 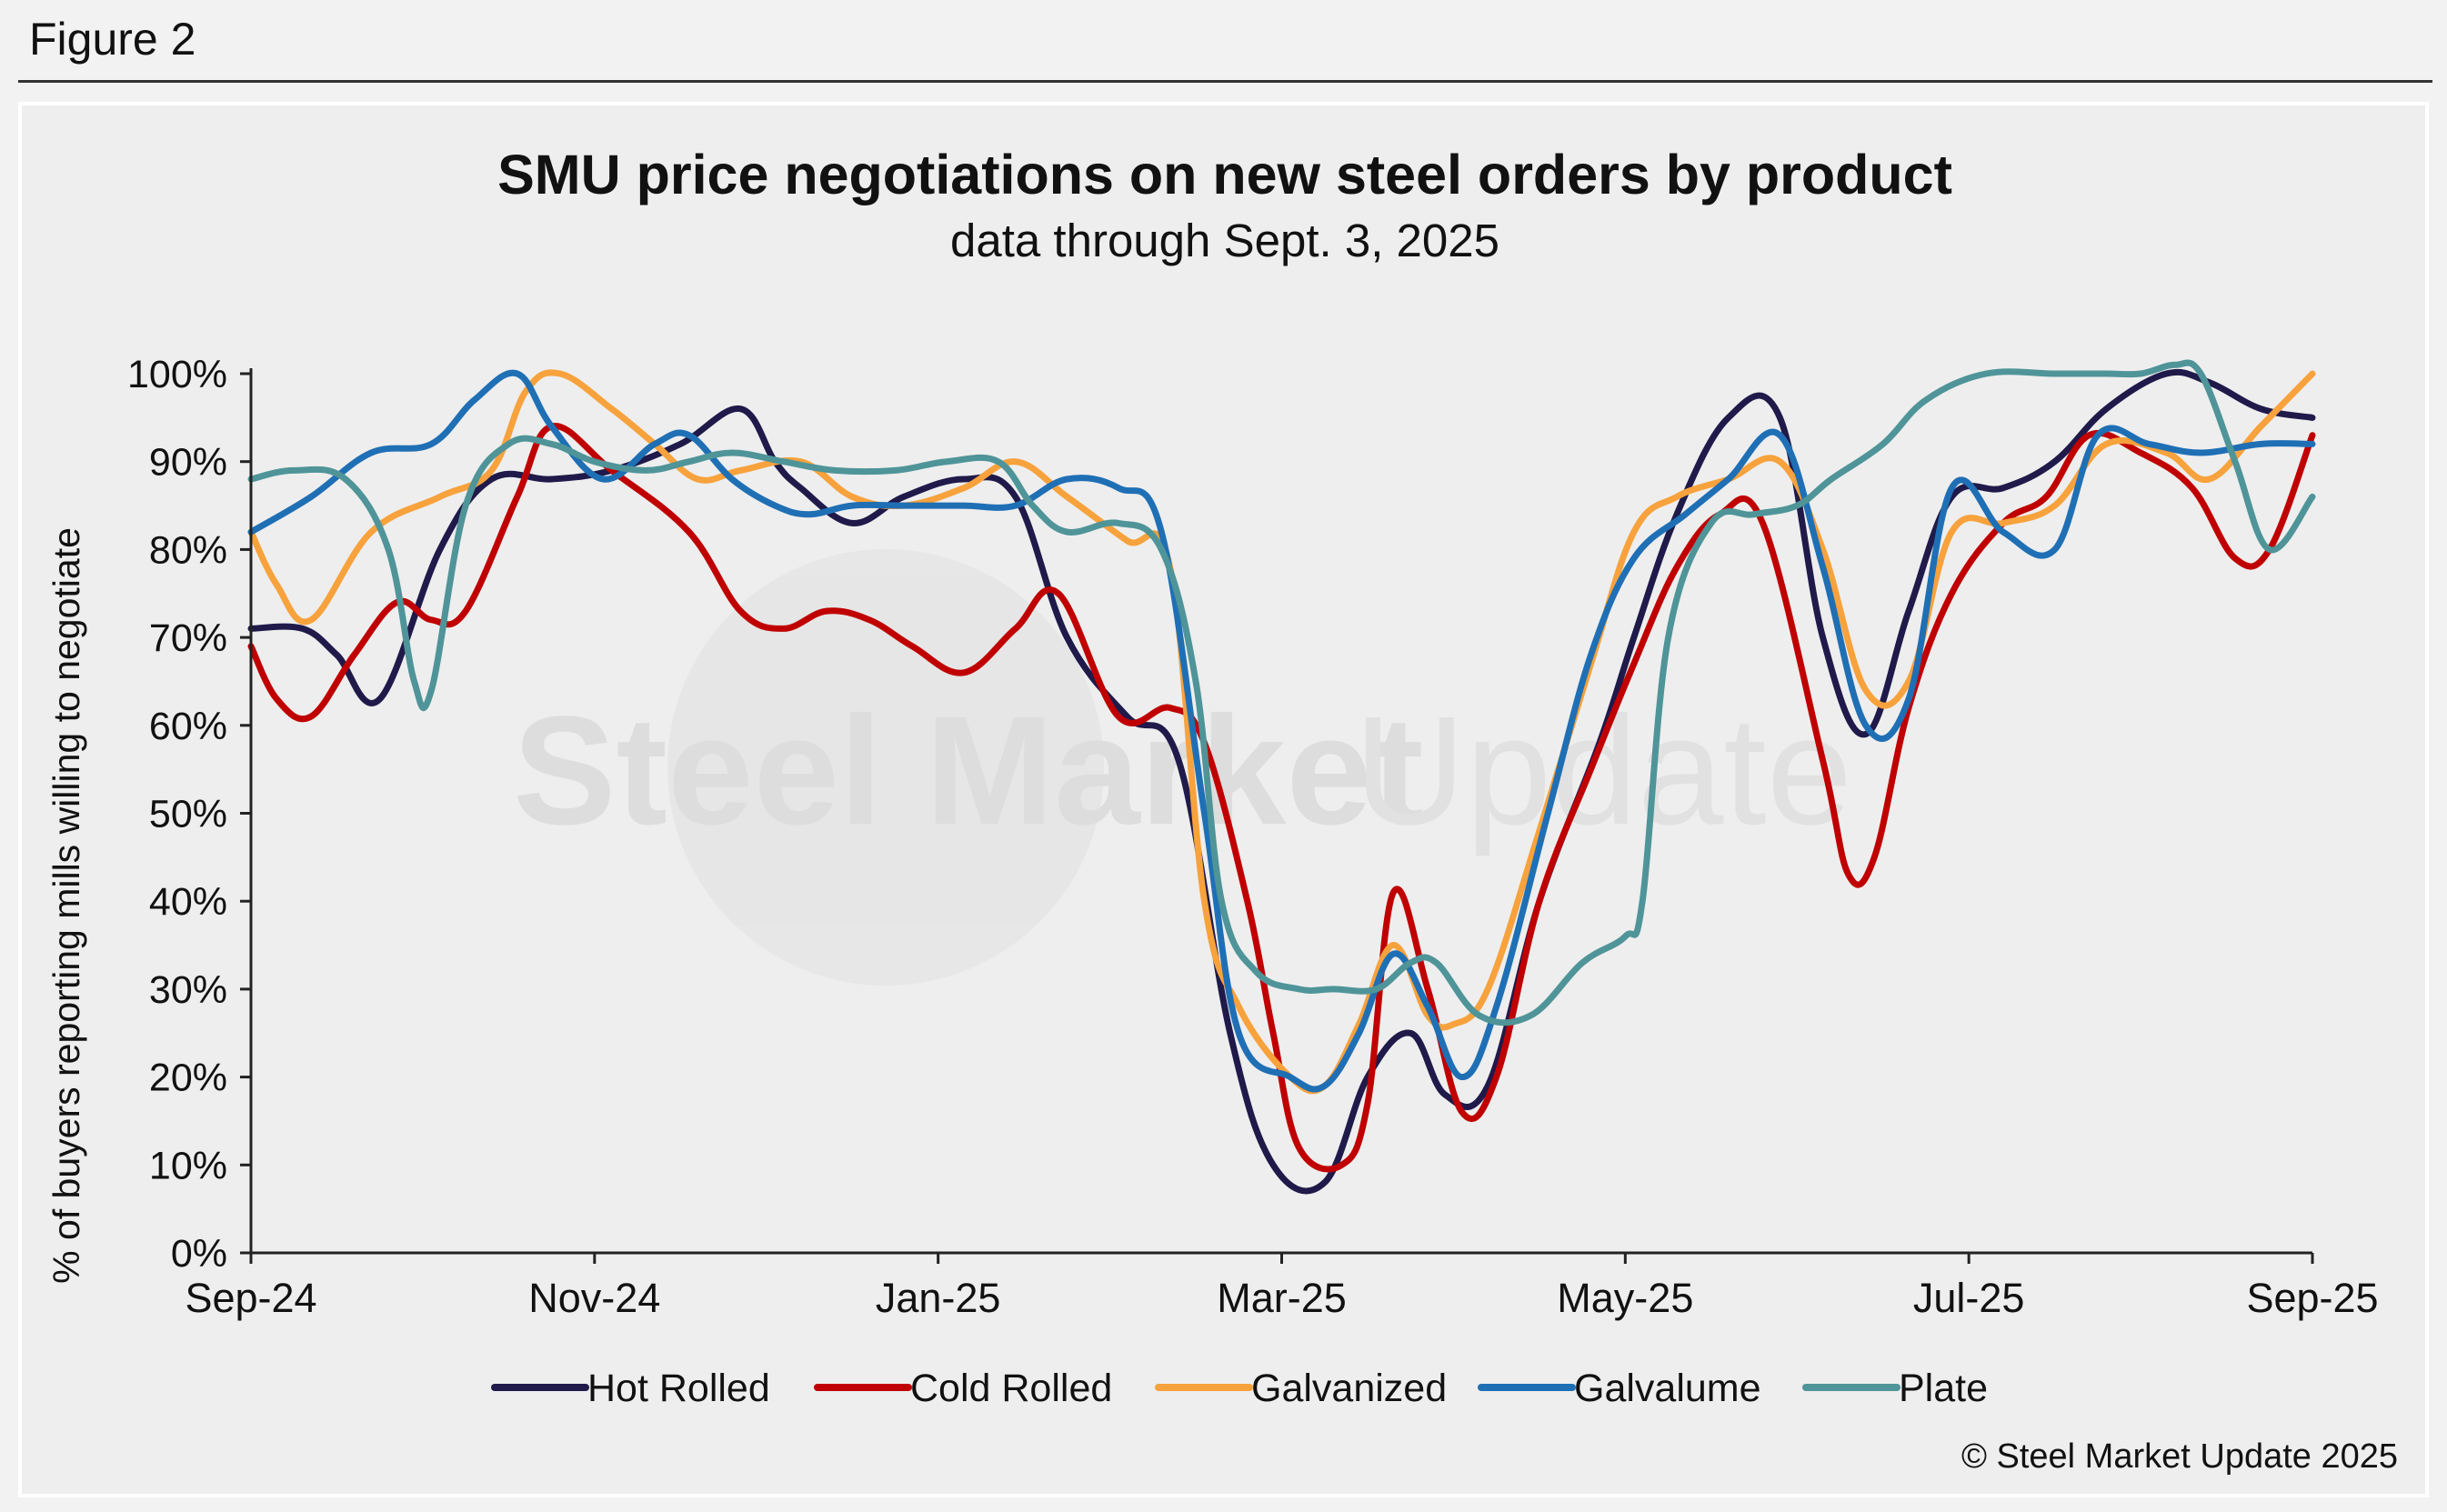 What do you see at coordinates (188, 550) in the screenshot?
I see `y-tick-label: 80%` at bounding box center [188, 550].